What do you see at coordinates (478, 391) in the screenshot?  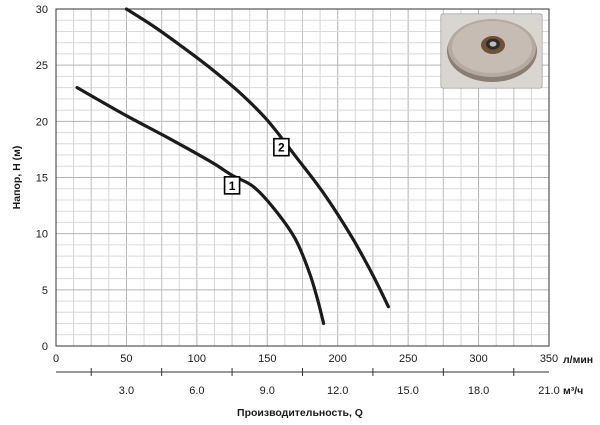 I see `x-secondary-tick-label: 18.0` at bounding box center [478, 391].